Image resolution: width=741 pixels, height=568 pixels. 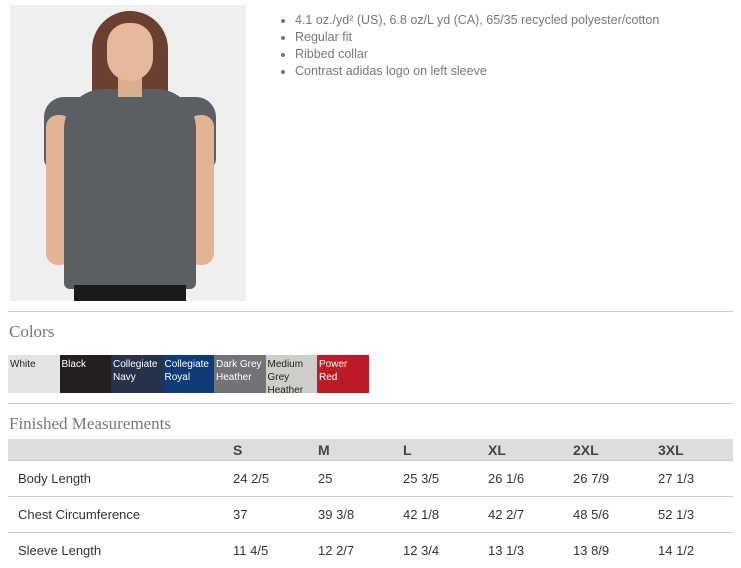 What do you see at coordinates (292, 374) in the screenshot?
I see `color-swatch: Medium Grey Heather` at bounding box center [292, 374].